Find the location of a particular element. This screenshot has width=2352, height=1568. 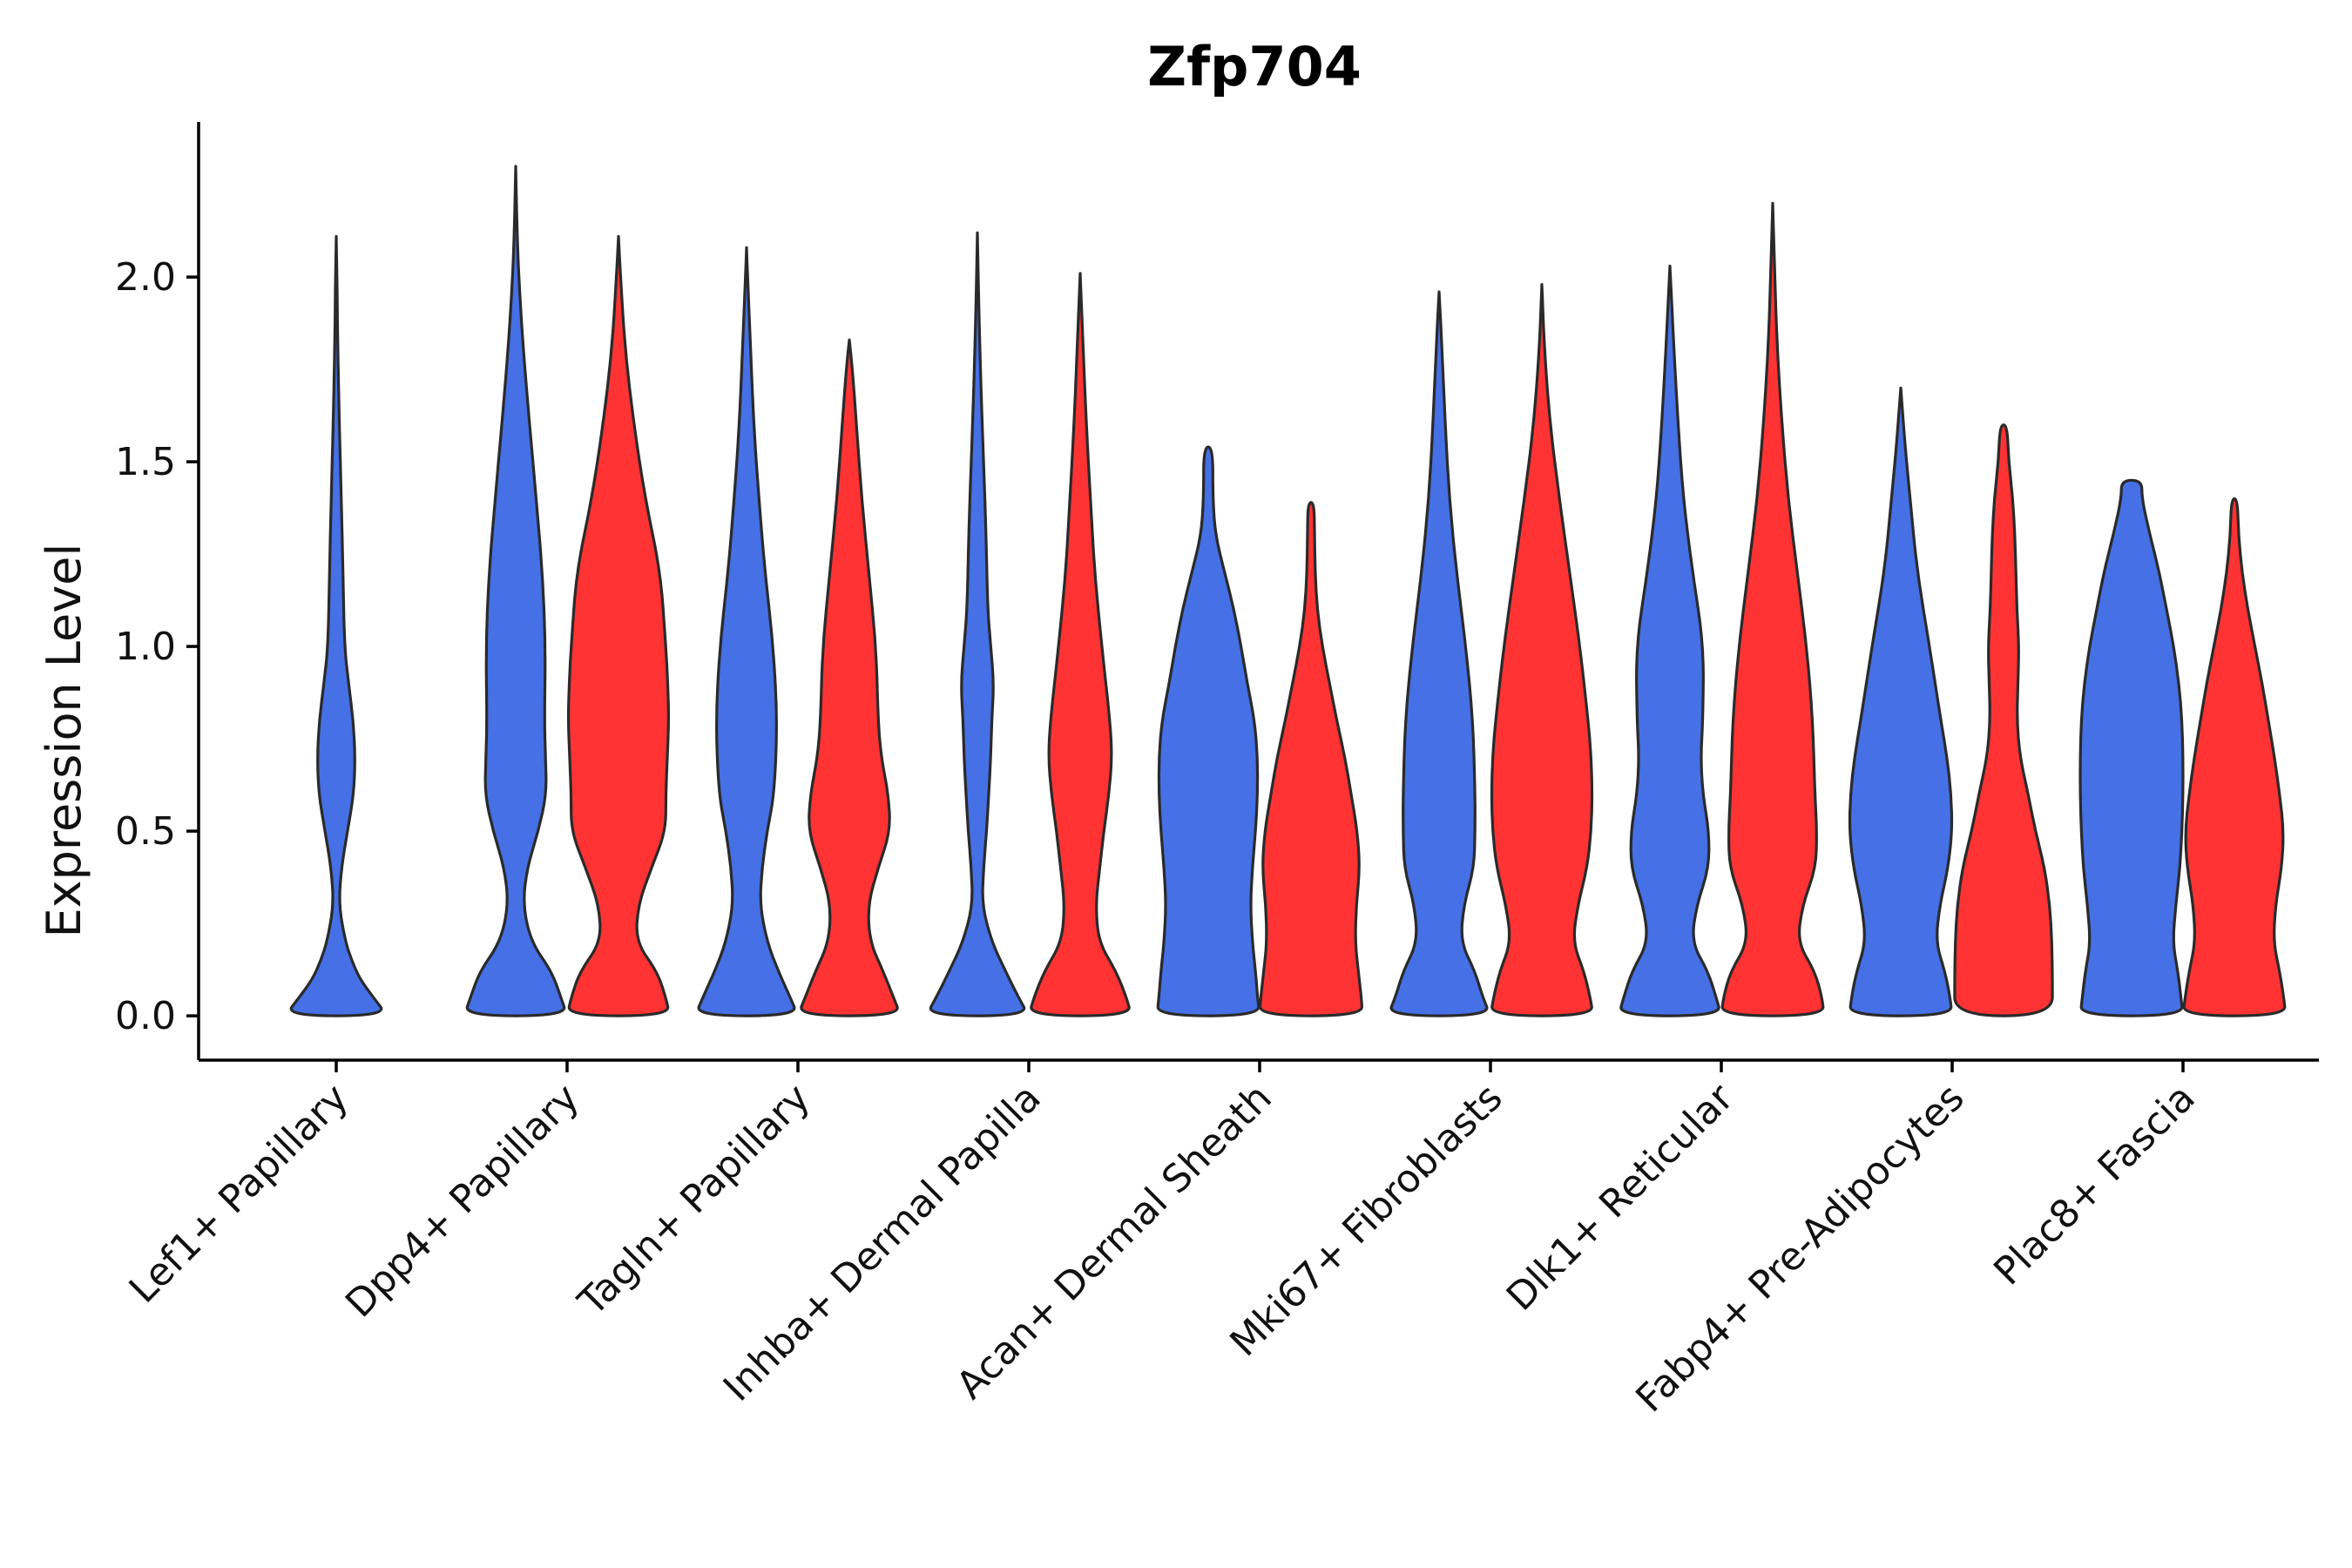

y-axis-label: Expression Level is located at coordinates (64, 741).